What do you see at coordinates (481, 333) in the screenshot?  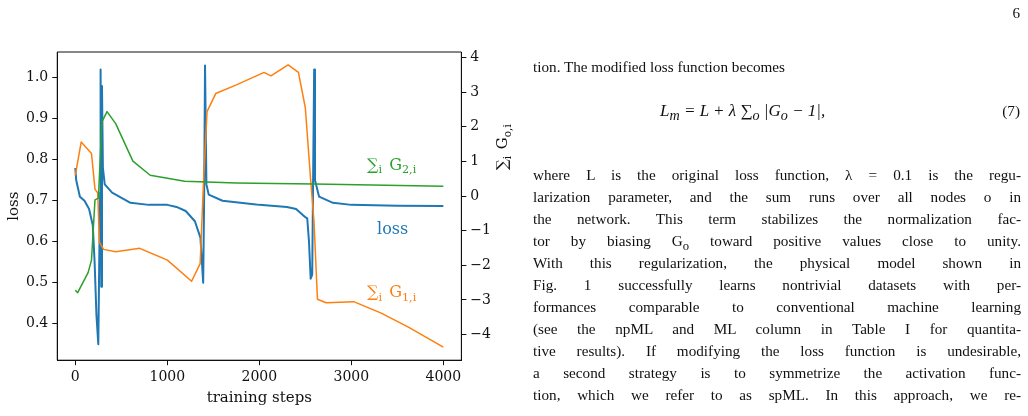 I see `y2-tick-label: −4` at bounding box center [481, 333].